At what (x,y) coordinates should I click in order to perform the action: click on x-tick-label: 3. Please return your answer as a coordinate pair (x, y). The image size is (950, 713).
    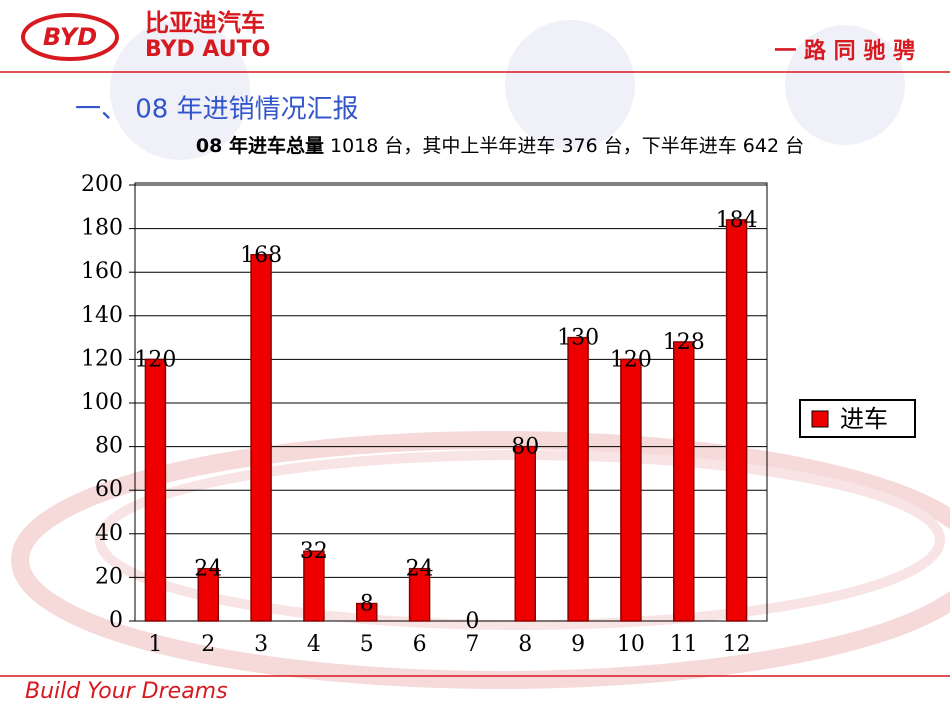
    Looking at the image, I should click on (261, 644).